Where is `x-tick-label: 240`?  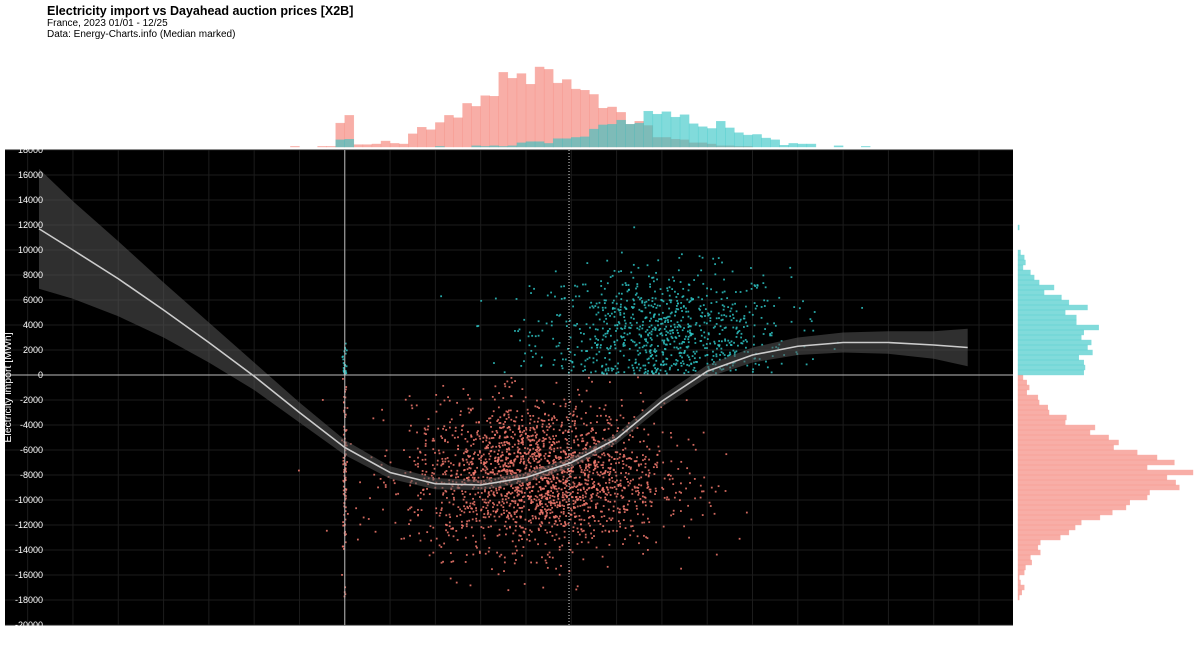
x-tick-label: 240 is located at coordinates (888, 635).